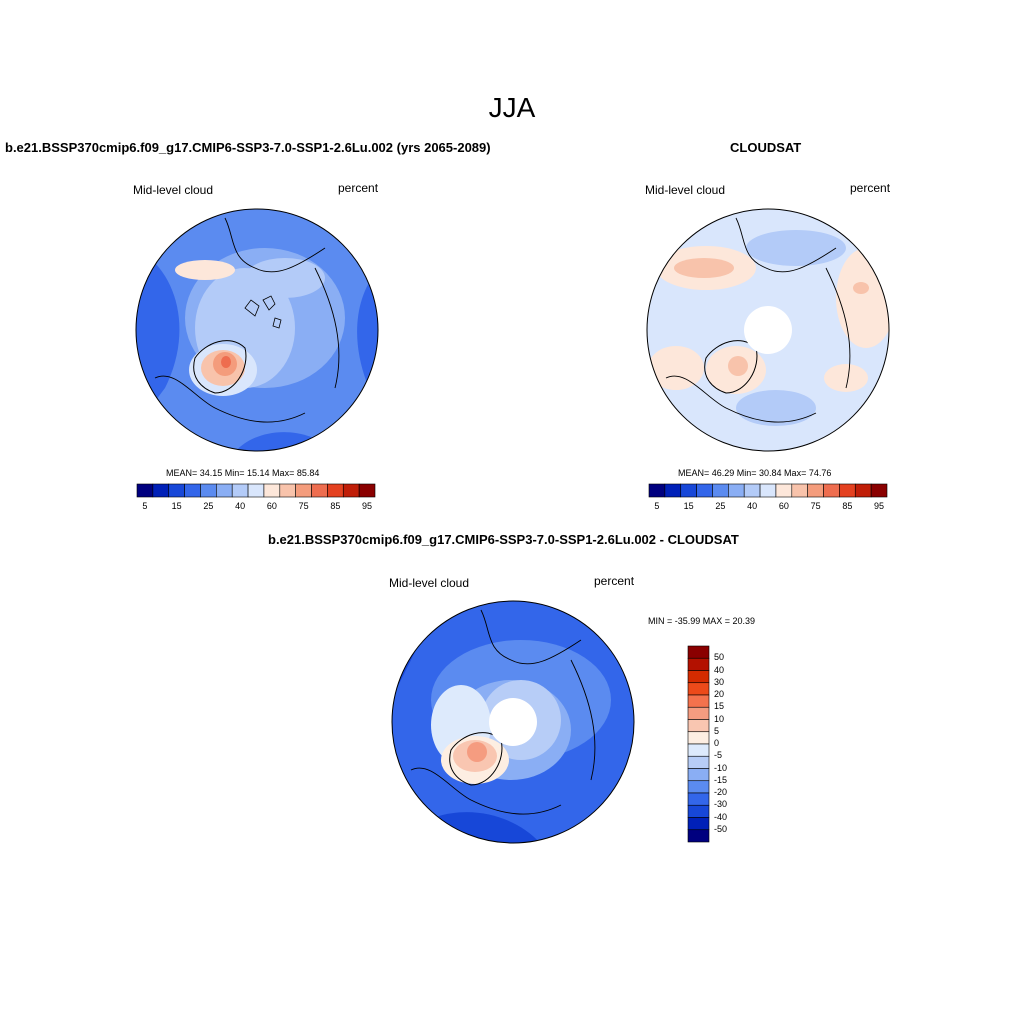  Describe the element at coordinates (358, 188) in the screenshot. I see `model-units-label: percent` at that location.